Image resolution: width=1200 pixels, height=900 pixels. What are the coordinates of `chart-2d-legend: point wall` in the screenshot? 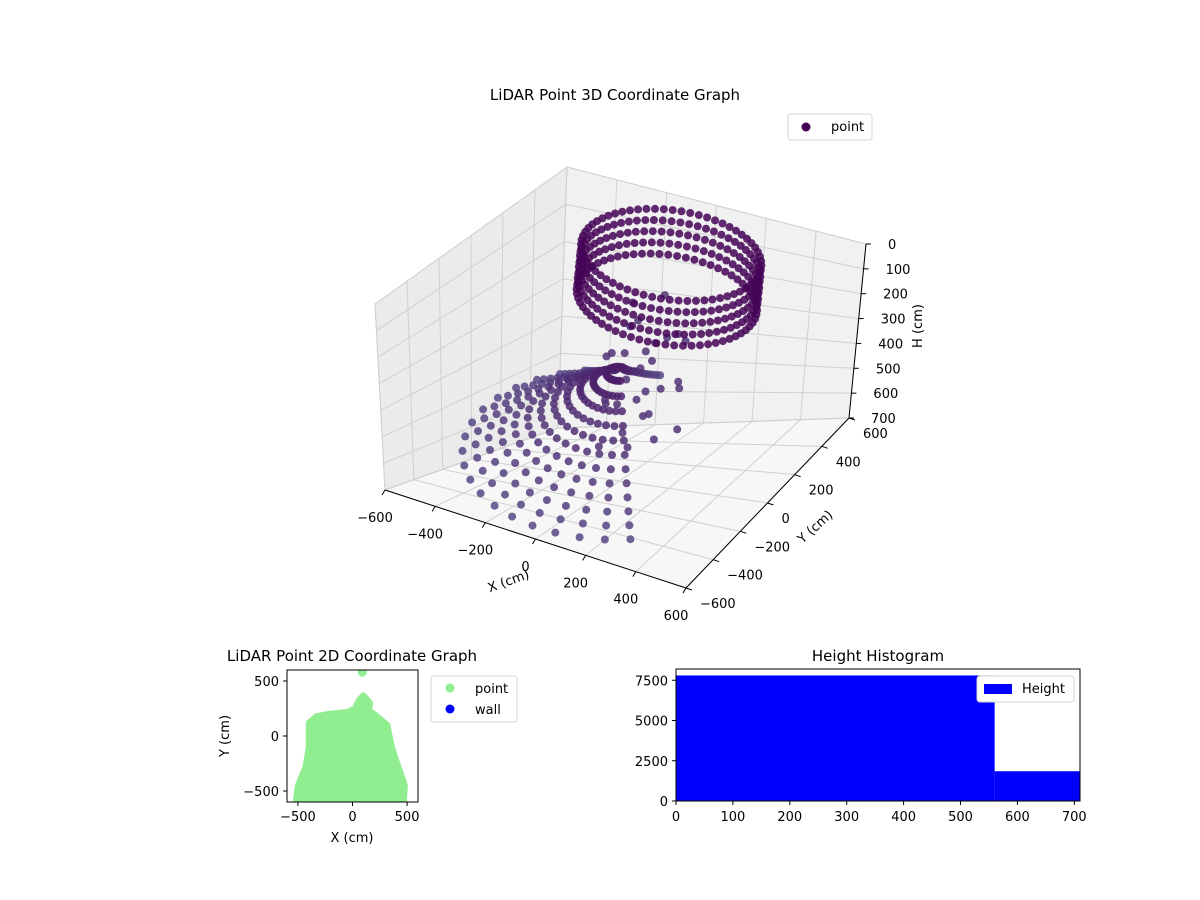 It's located at (474, 699).